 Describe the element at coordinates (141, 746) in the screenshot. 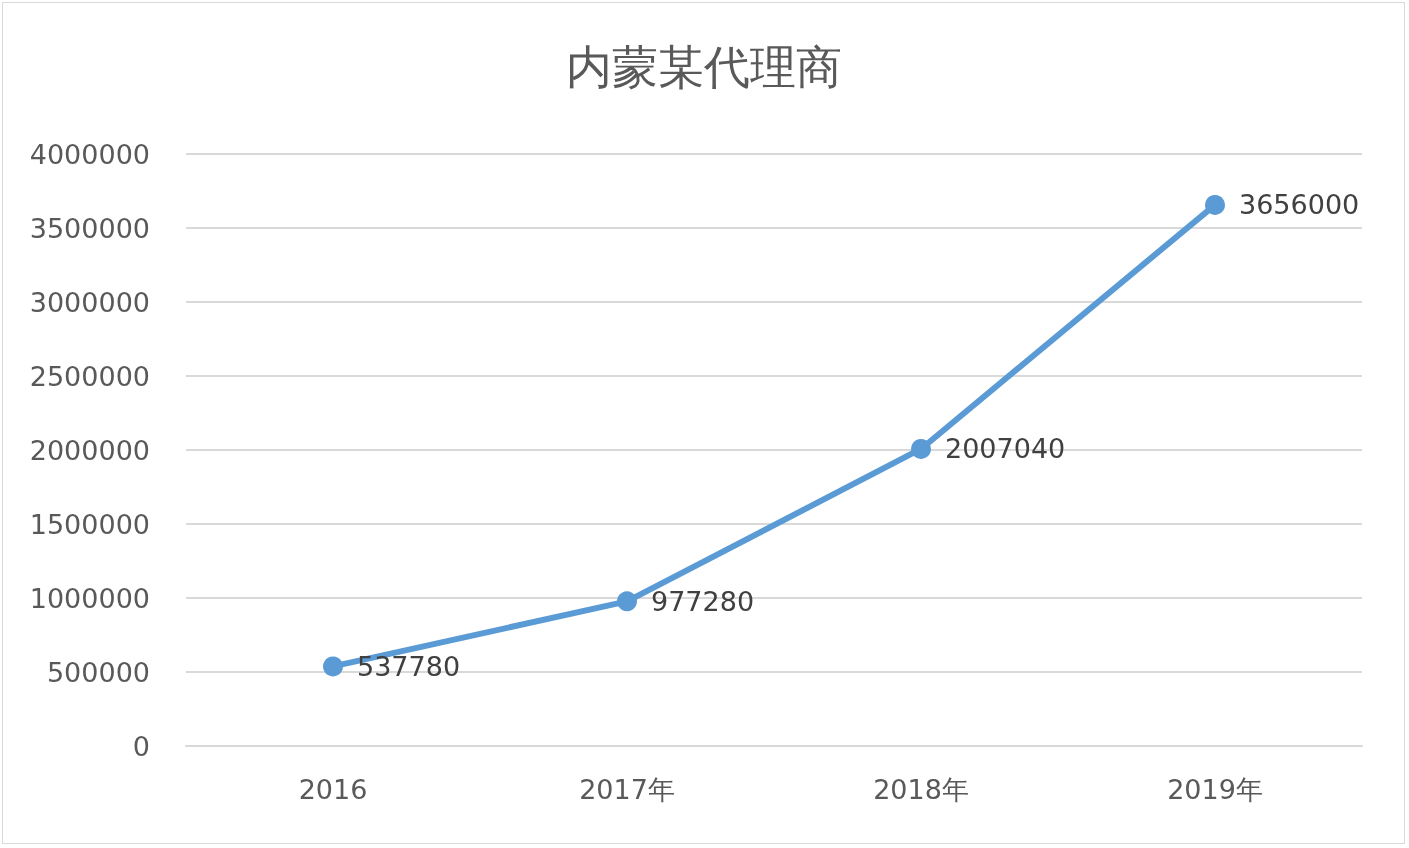

I see `y-tick-label: 0` at that location.